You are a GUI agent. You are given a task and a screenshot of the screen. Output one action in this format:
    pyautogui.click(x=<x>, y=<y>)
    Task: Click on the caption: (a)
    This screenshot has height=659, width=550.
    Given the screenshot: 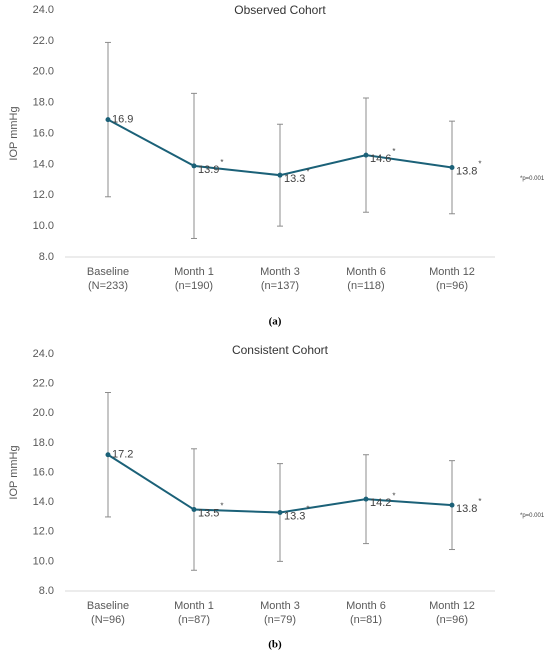 What is the action you would take?
    pyautogui.click(x=275, y=322)
    